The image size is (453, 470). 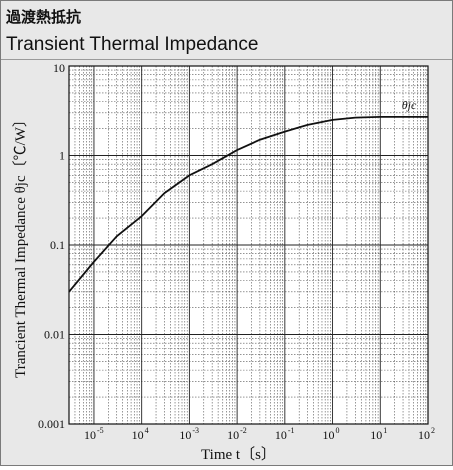 I want to click on x-tick-label: 10 4, so click(x=140, y=434).